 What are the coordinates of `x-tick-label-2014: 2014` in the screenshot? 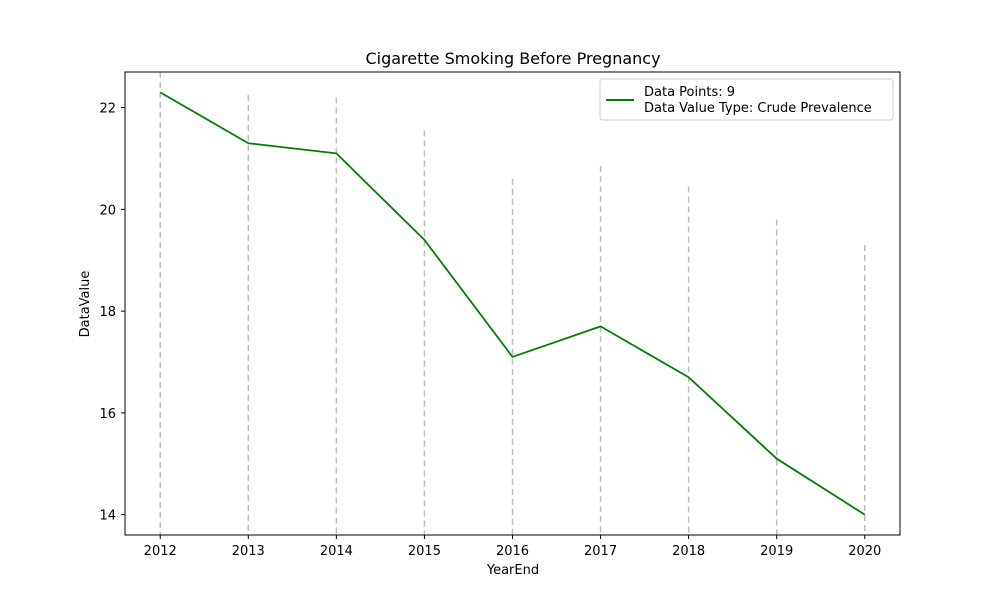 It's located at (336, 551).